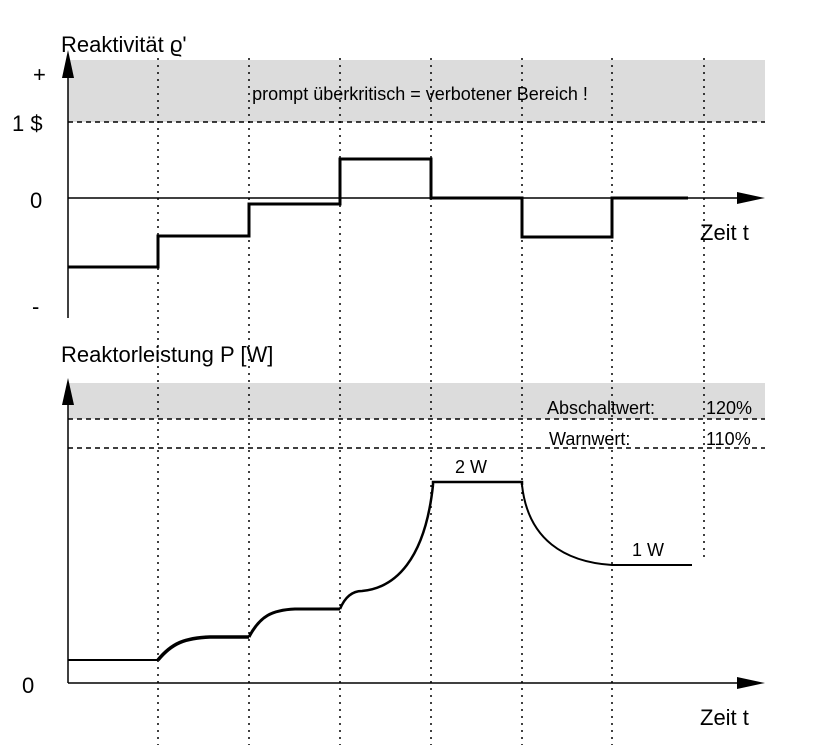  What do you see at coordinates (477, 482) in the screenshot?
I see `power-curve-plateau` at bounding box center [477, 482].